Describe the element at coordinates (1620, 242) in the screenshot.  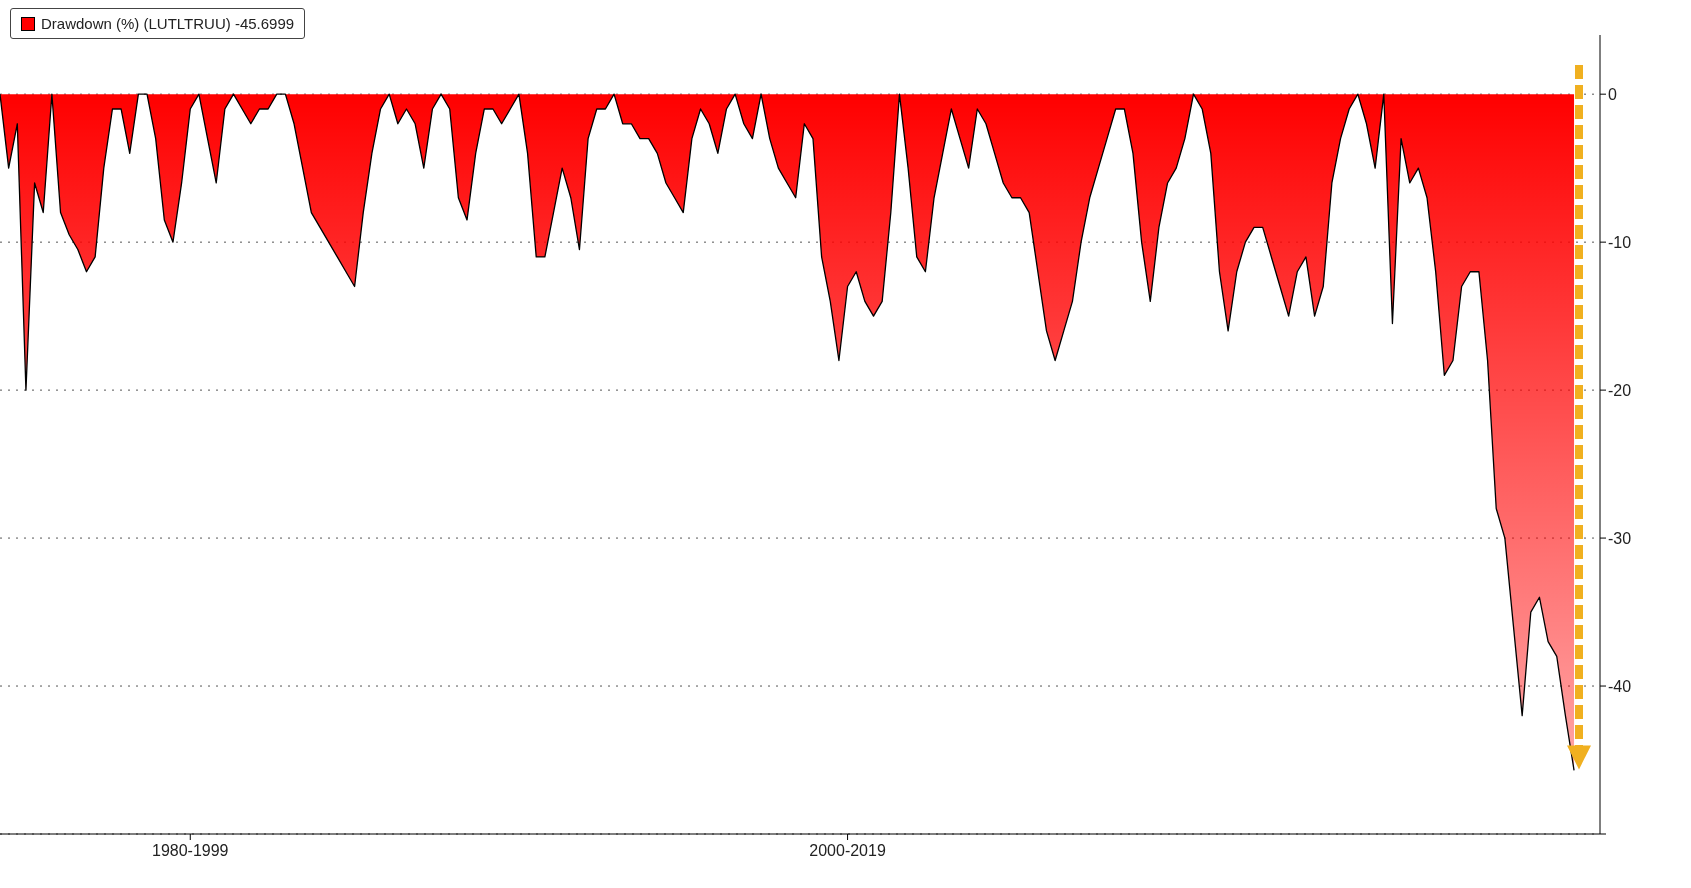
I see `y-tick-label: -10` at that location.